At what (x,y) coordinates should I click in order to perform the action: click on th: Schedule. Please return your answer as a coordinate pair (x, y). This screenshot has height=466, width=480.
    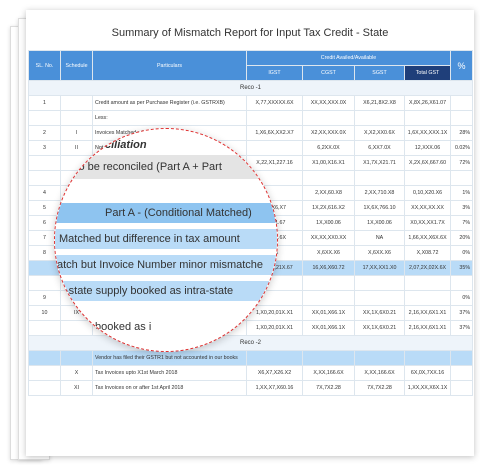
    Looking at the image, I should click on (76, 65).